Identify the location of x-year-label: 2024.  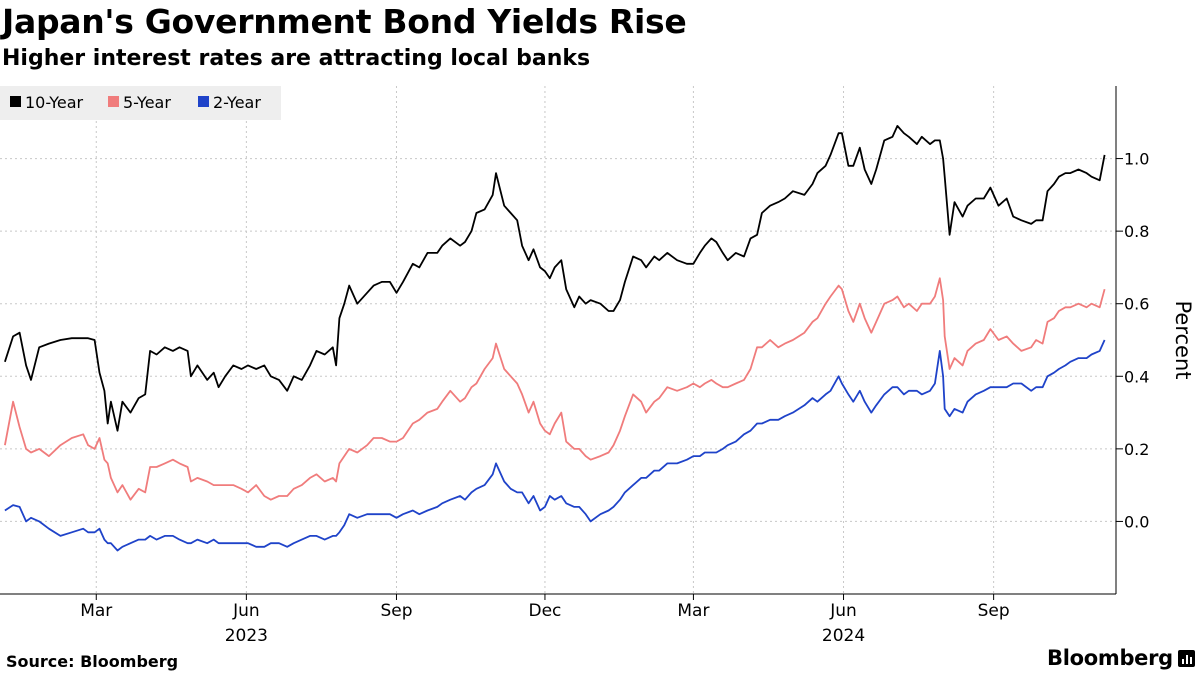
(843, 636).